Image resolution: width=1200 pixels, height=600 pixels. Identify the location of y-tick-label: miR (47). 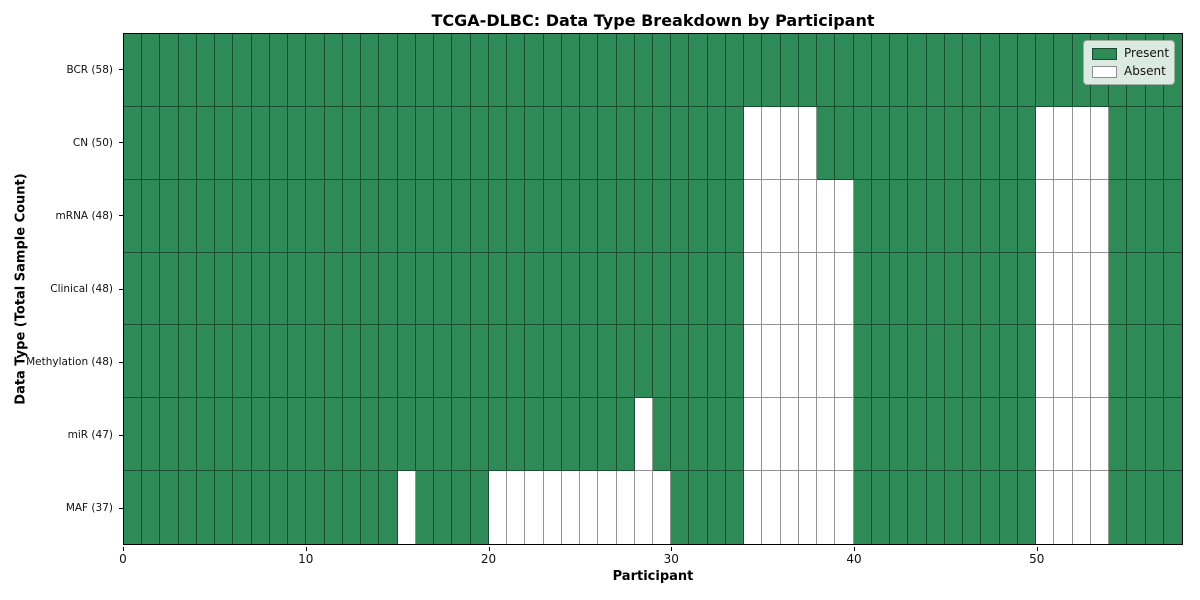
(90, 435).